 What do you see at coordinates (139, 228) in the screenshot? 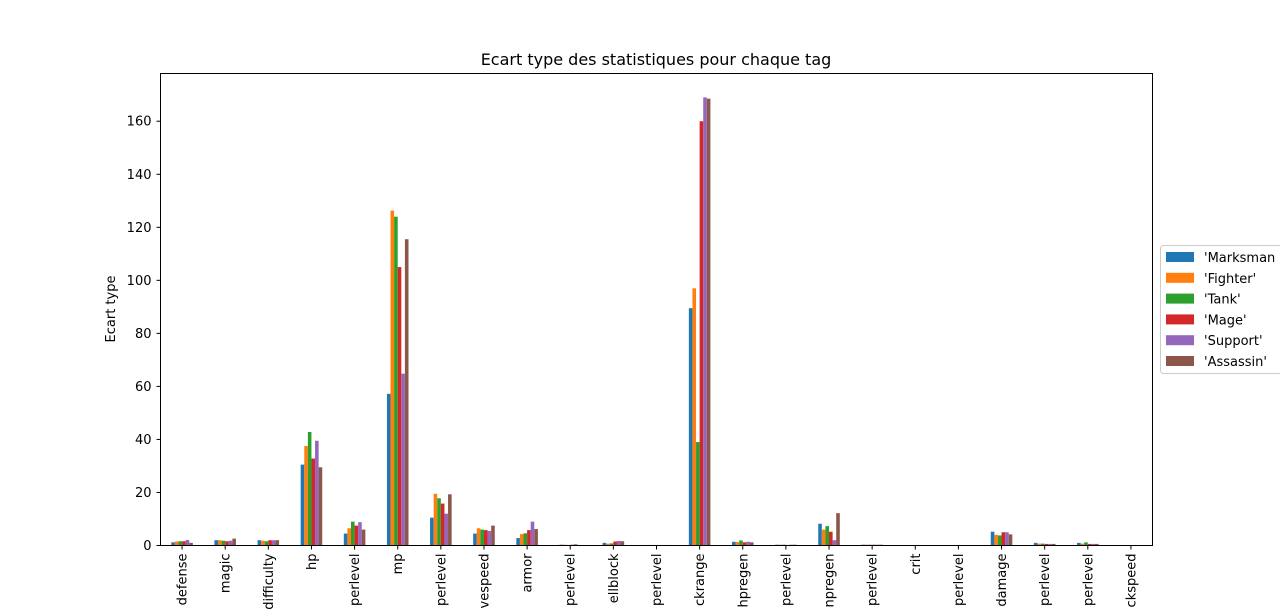
I see `y-tick-label: 120` at bounding box center [139, 228].